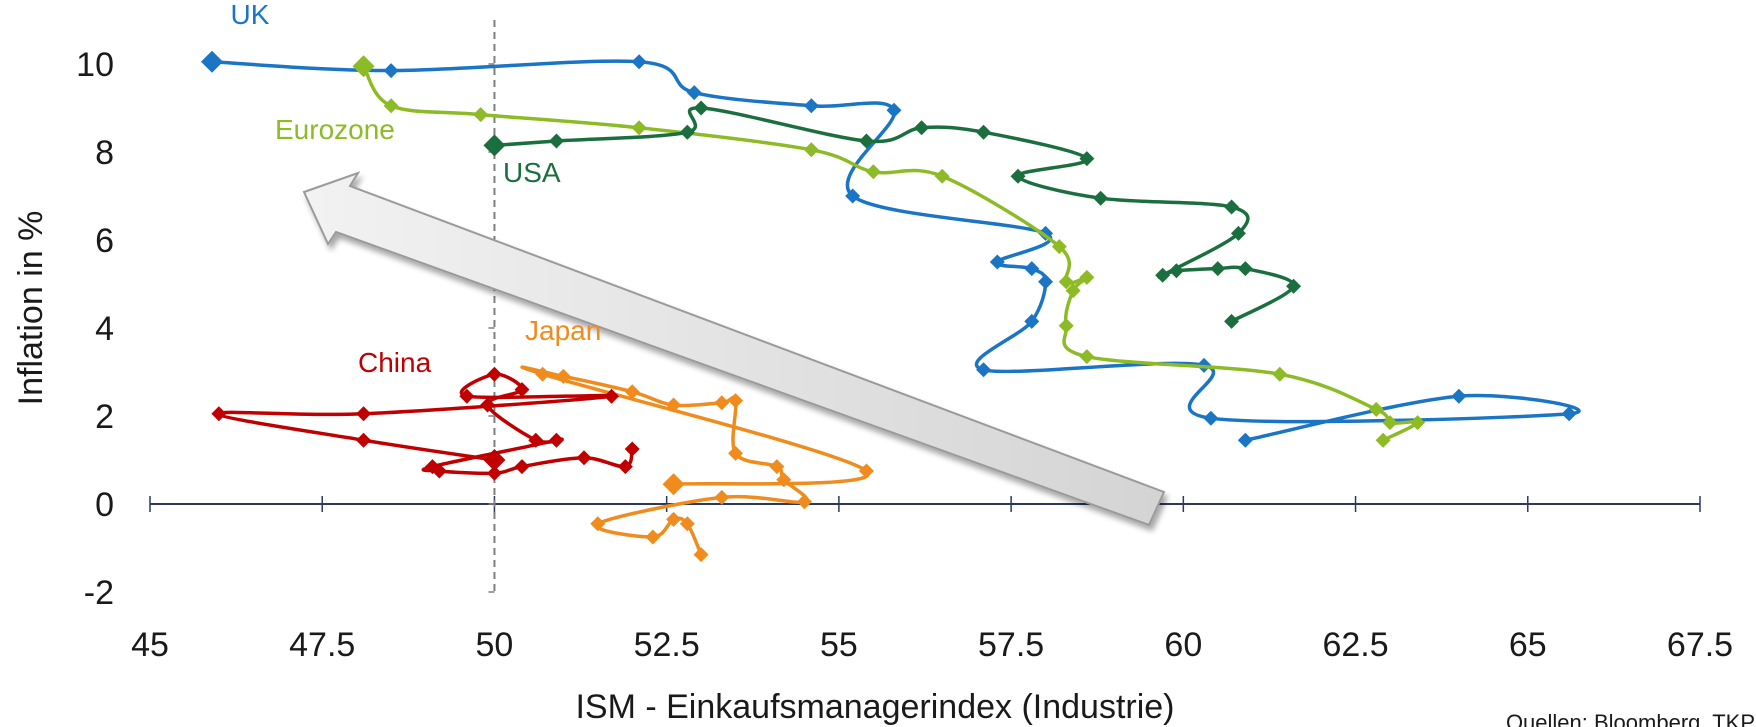 The height and width of the screenshot is (727, 1756). I want to click on x-tick-label: 47.5, so click(322, 645).